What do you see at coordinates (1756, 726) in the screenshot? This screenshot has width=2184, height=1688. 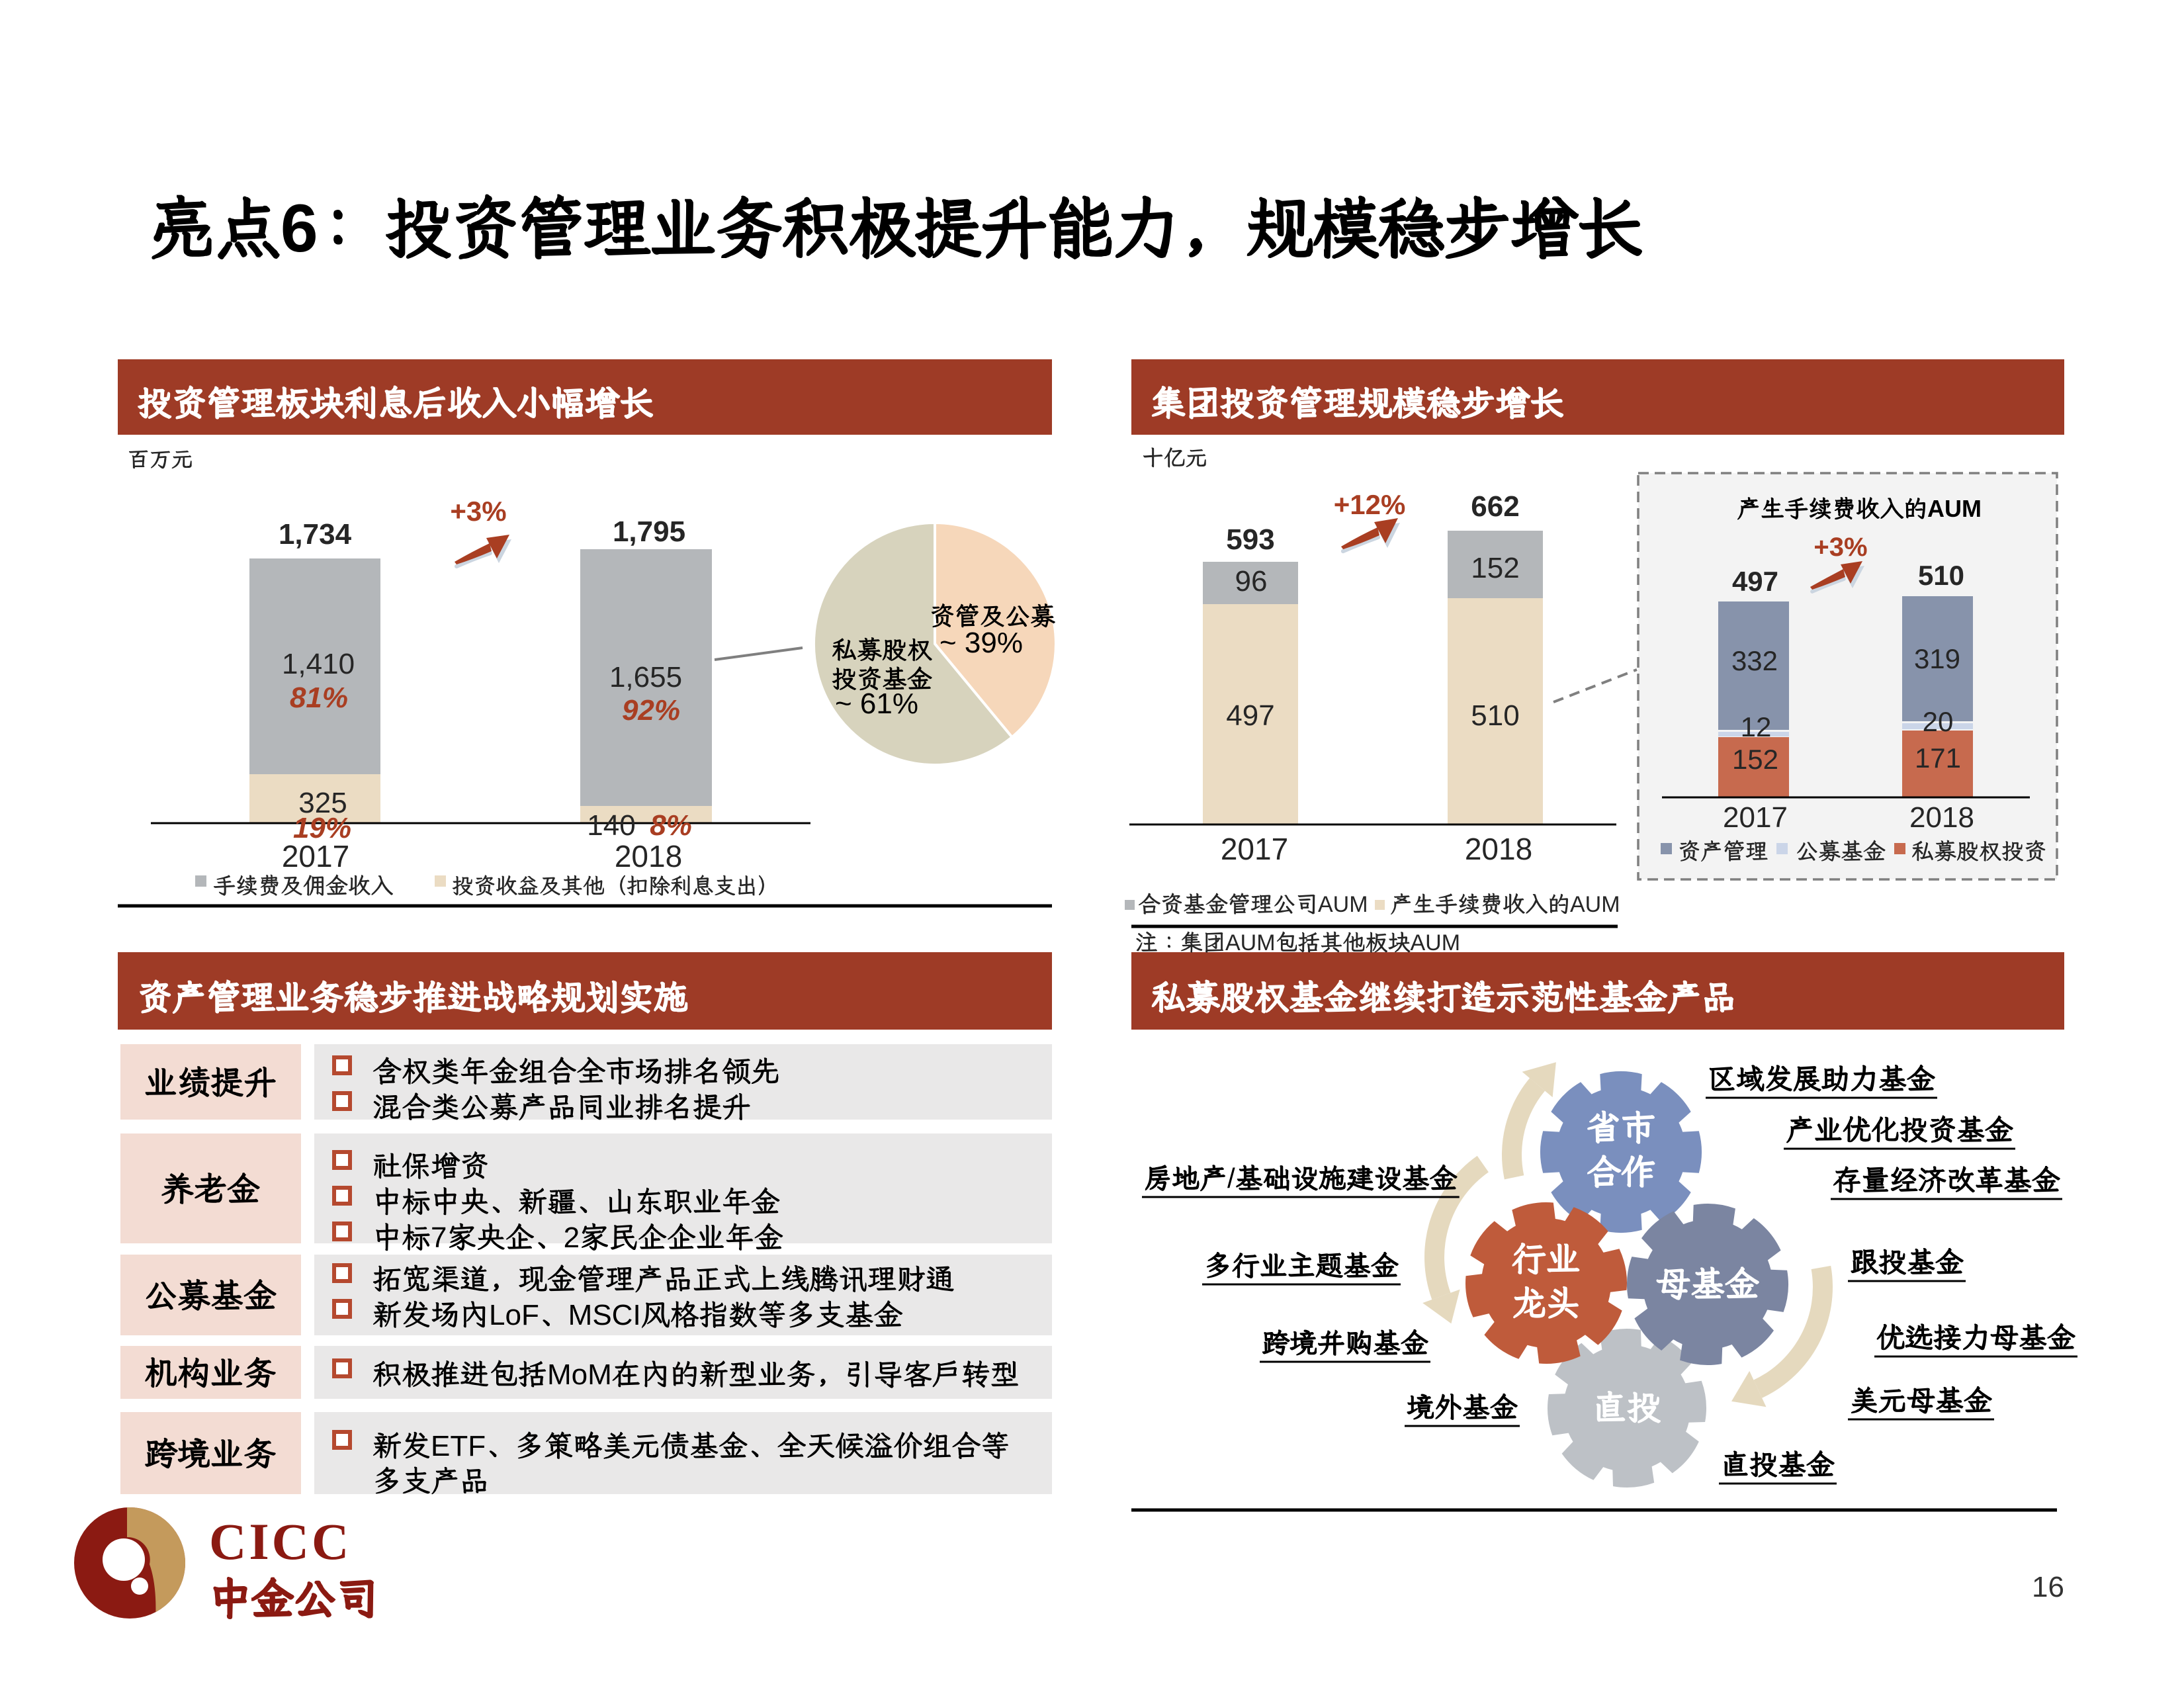 I see `svg-text: 12` at bounding box center [1756, 726].